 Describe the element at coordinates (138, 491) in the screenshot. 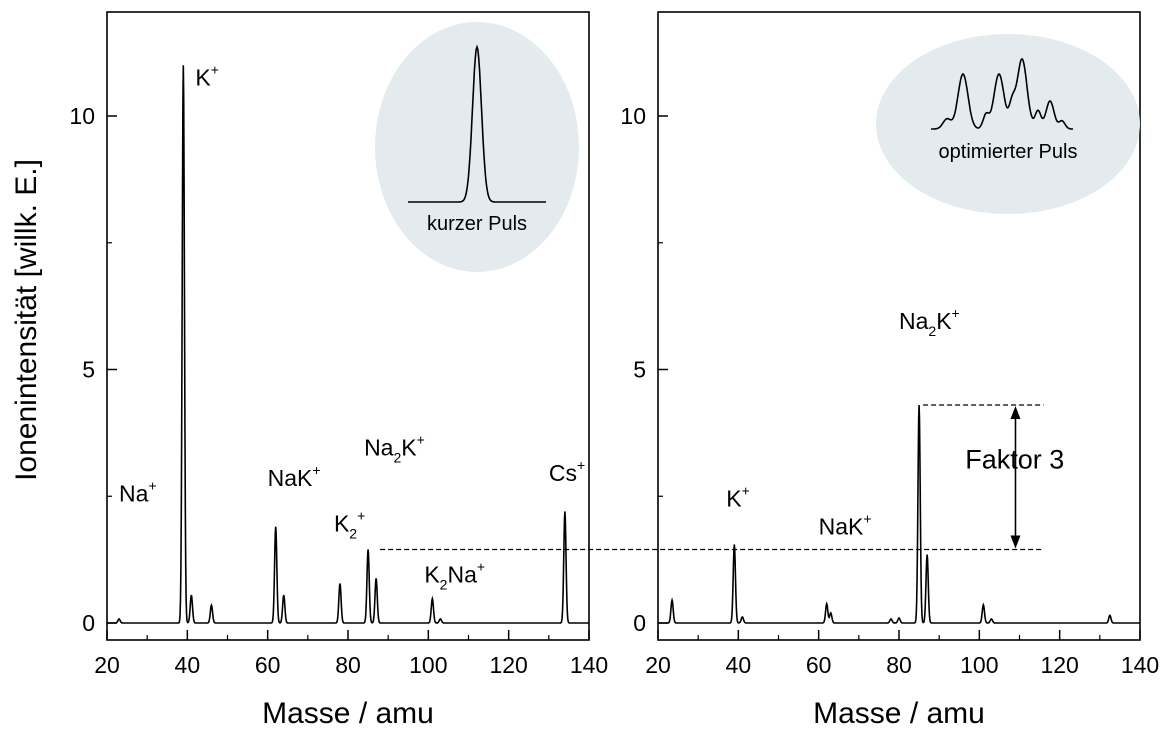

I see `peak-label: Na+` at that location.